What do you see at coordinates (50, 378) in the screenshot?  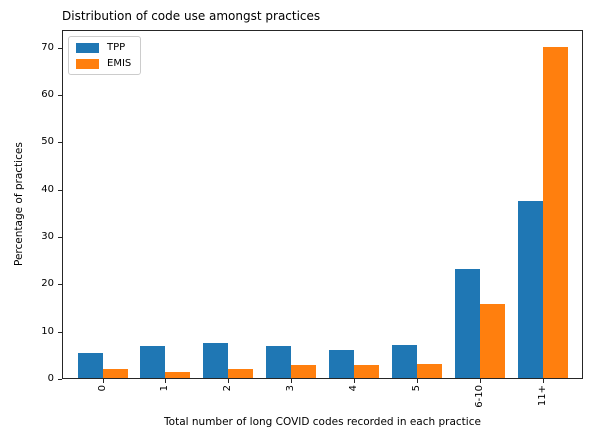 I see `y-tick-label: 0` at bounding box center [50, 378].